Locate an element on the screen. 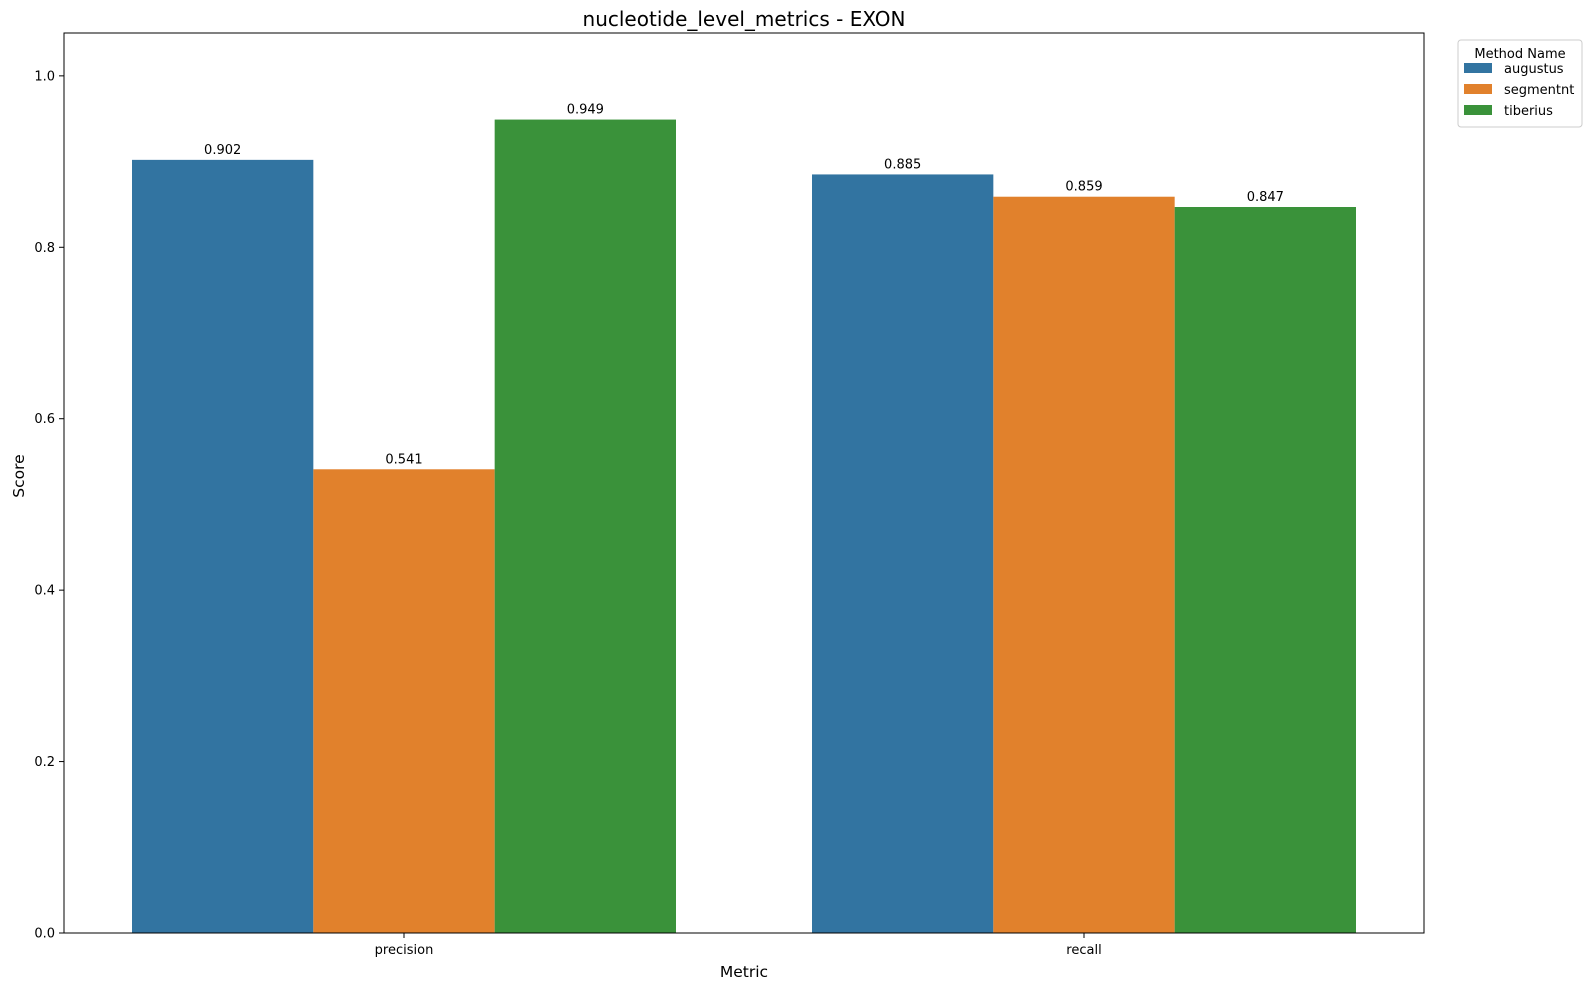 The height and width of the screenshot is (993, 1592). bar-tiberius-precision is located at coordinates (585, 526).